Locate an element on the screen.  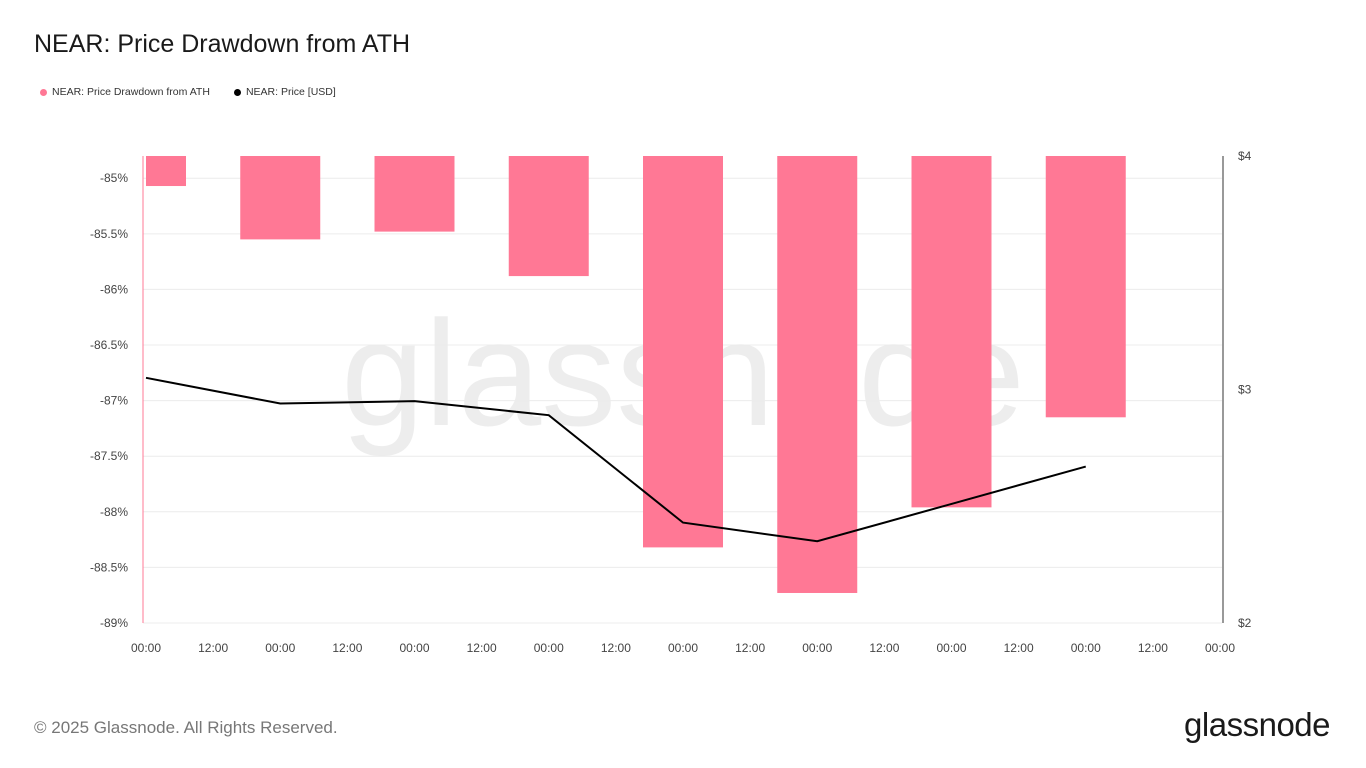
legend-item-price: NEAR: Price [USD] is located at coordinates (284, 92).